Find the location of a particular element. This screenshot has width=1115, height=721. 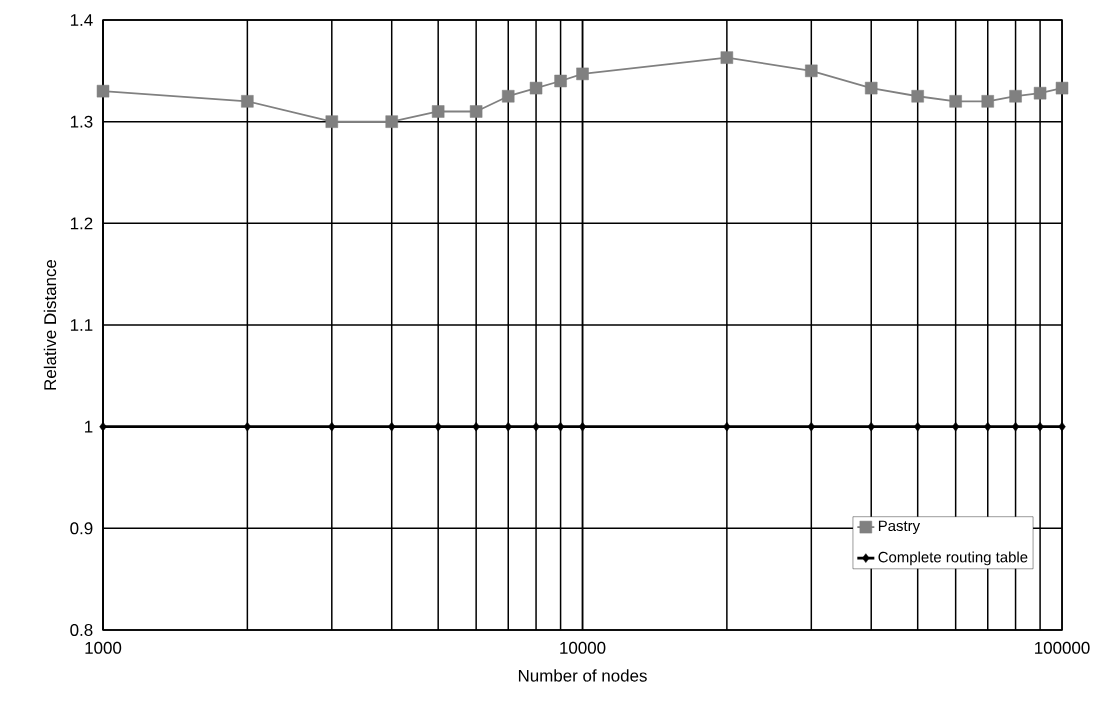

legend-label: Pastry is located at coordinates (899, 527).